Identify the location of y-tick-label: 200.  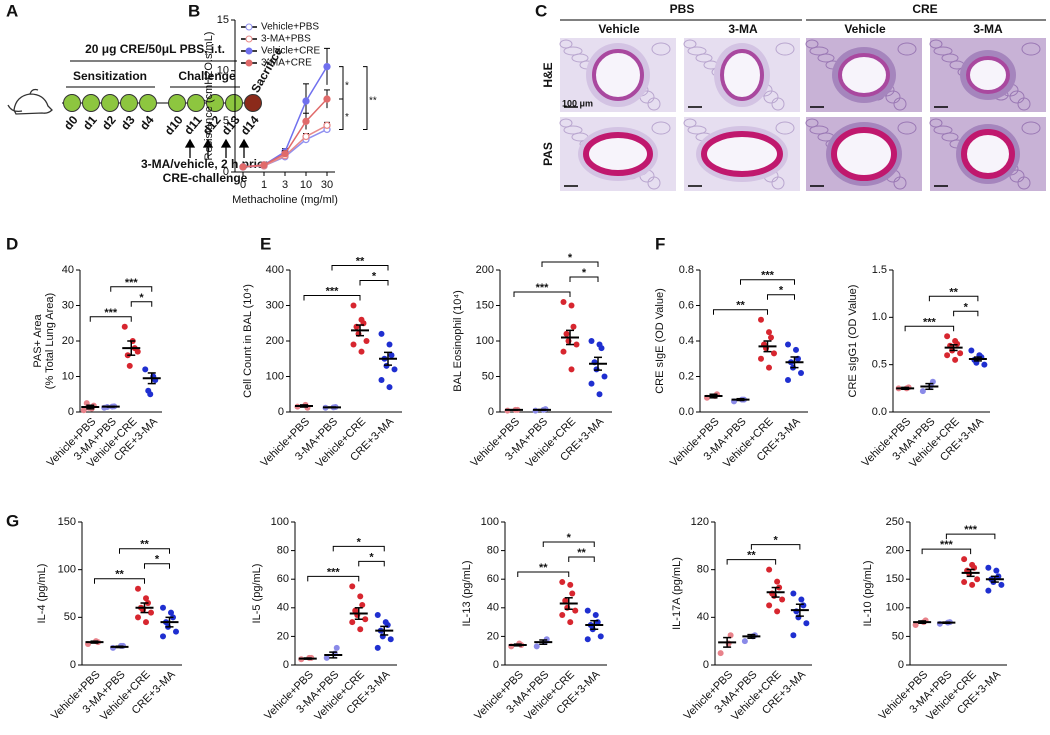
(275, 341).